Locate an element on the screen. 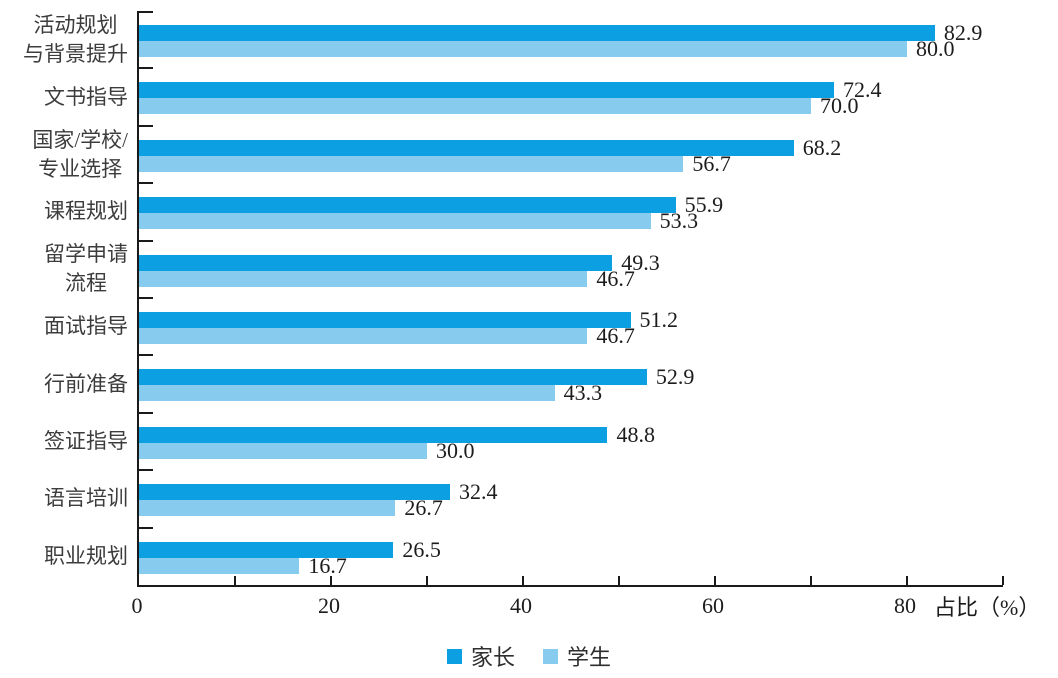 This screenshot has width=1058, height=678. category-label-text: 面试指导 is located at coordinates (86, 326).